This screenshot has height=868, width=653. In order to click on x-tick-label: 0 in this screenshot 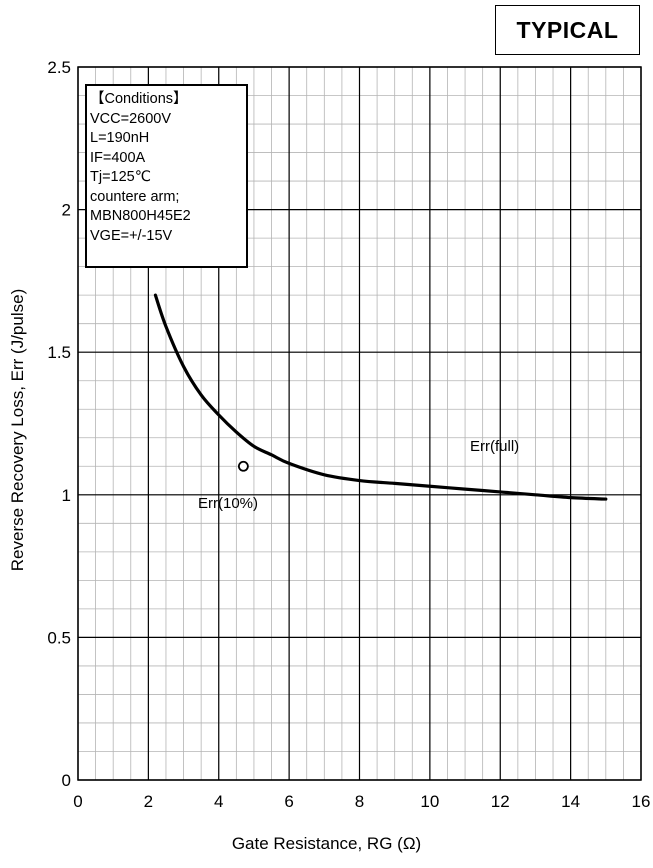, I will do `click(77, 801)`.